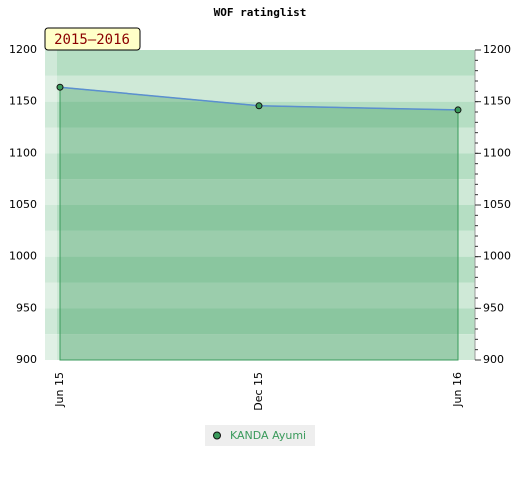 The height and width of the screenshot is (480, 520). I want to click on annotation: 2015–2016, so click(92, 40).